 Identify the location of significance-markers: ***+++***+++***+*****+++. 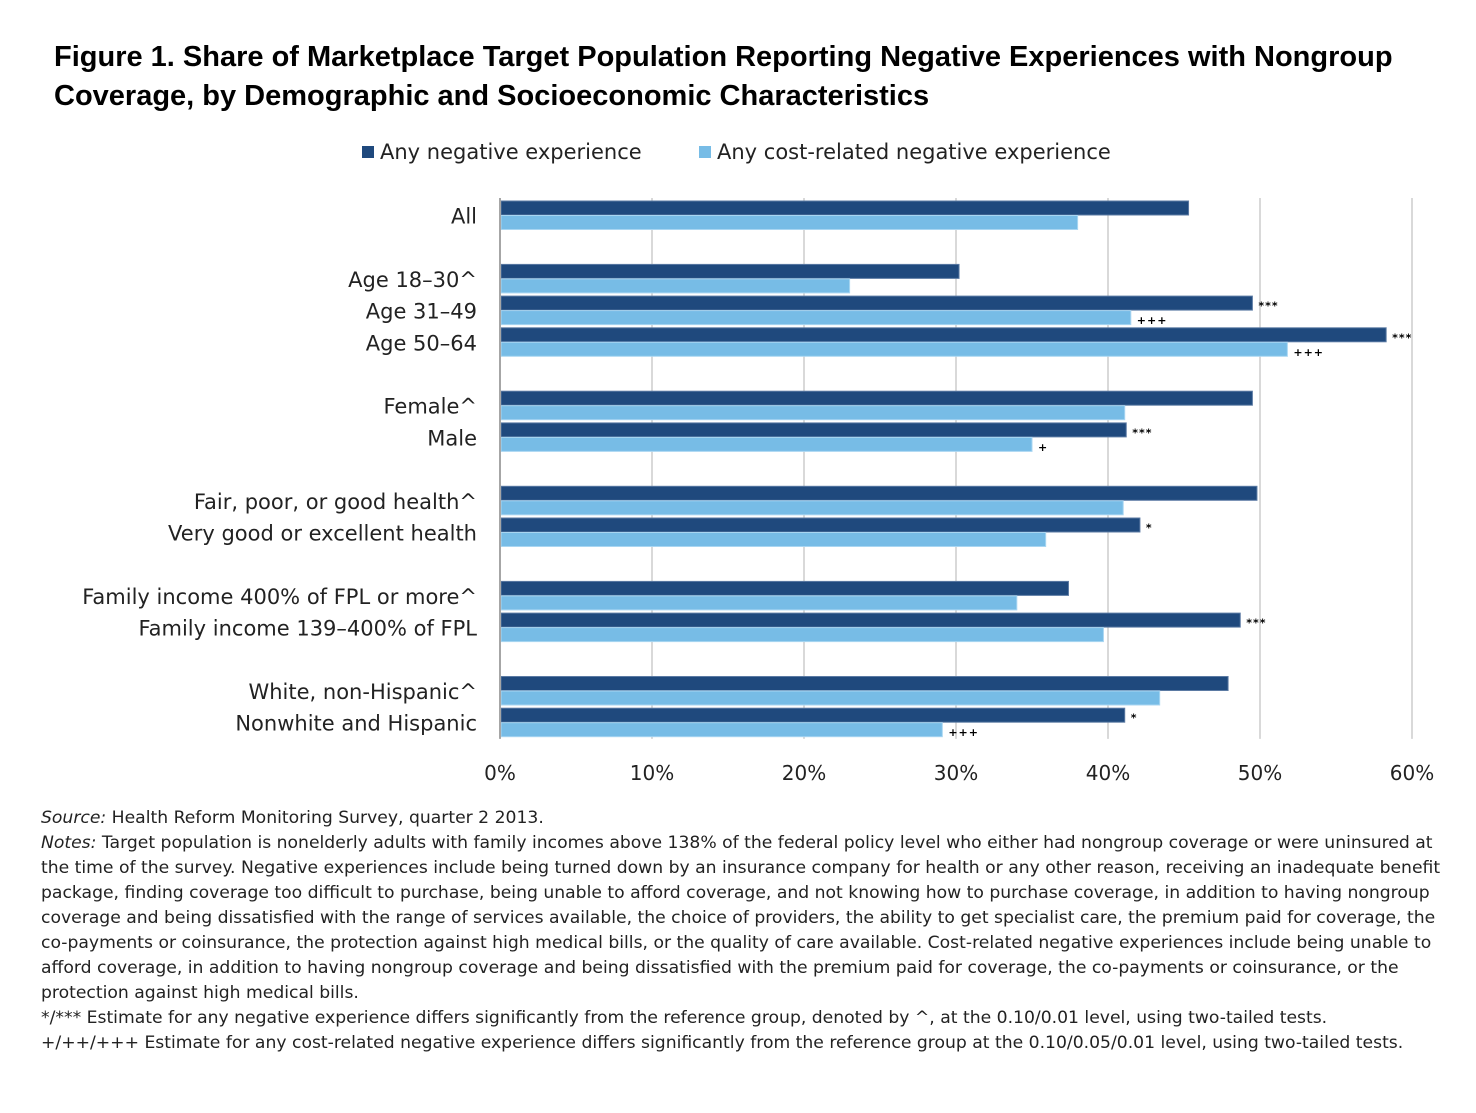
(1180, 520).